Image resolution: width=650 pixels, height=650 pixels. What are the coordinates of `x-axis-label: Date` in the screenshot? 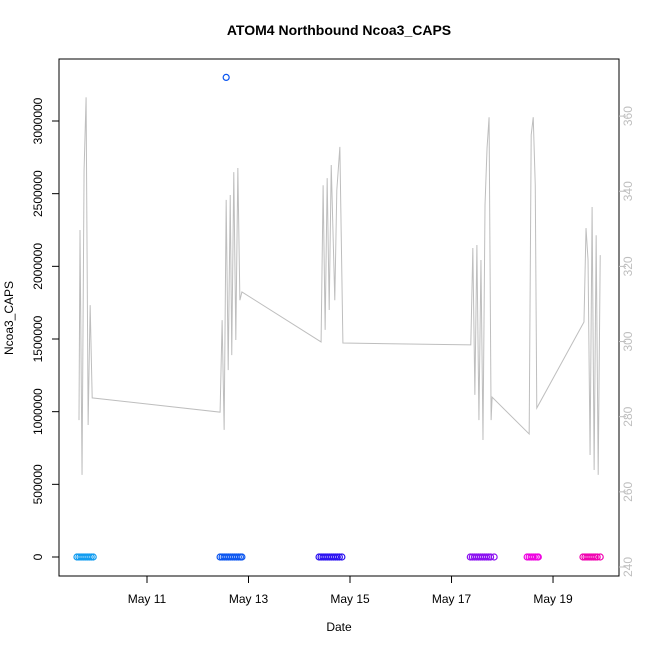 It's located at (339, 627).